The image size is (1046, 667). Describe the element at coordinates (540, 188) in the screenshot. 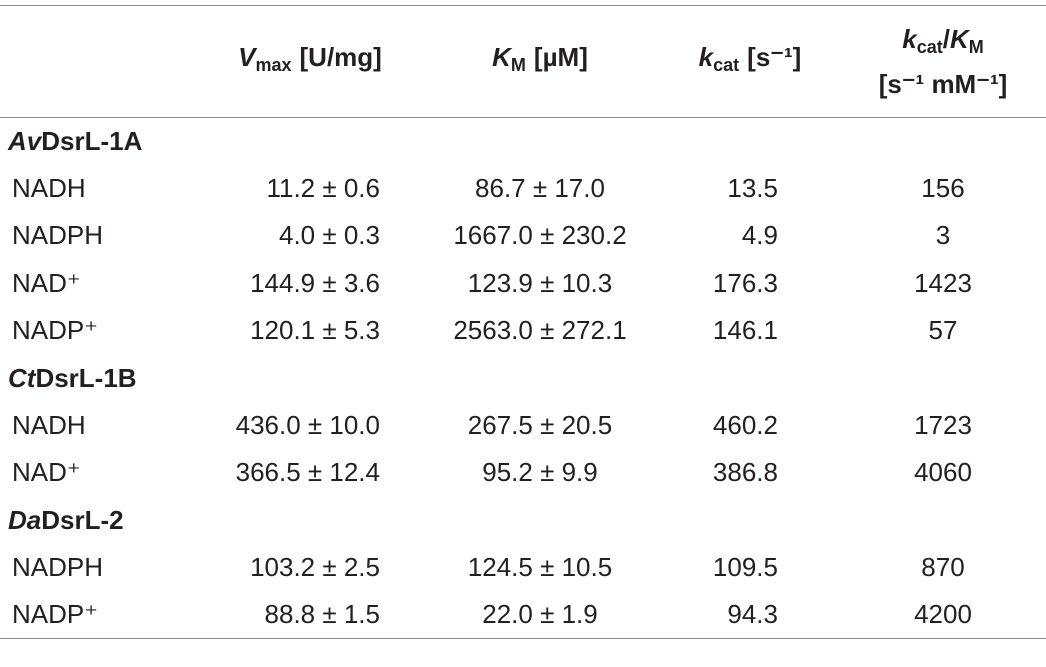

I see `value-cell: 86.7 ± 17.0` at that location.